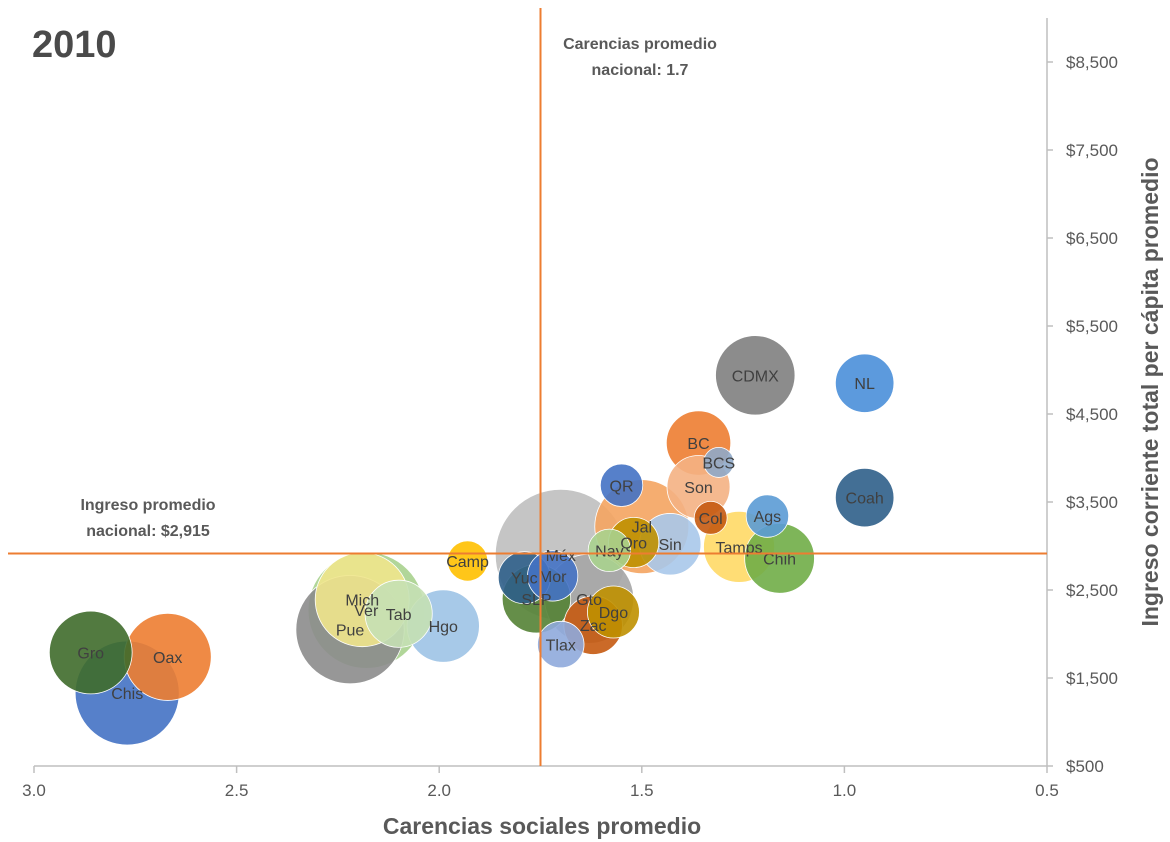 The image size is (1170, 842). Describe the element at coordinates (593, 626) in the screenshot. I see `bubble-label: Zac` at that location.